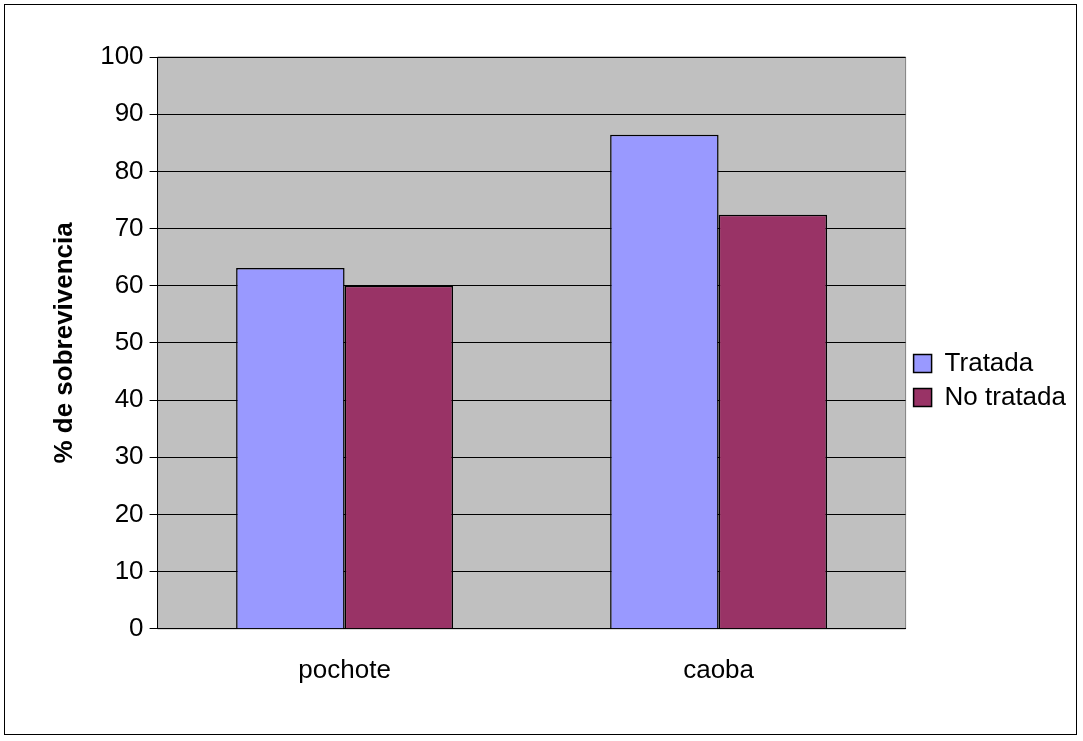 Image resolution: width=1083 pixels, height=741 pixels. Describe the element at coordinates (136, 626) in the screenshot. I see `y-tick-label: 0` at that location.